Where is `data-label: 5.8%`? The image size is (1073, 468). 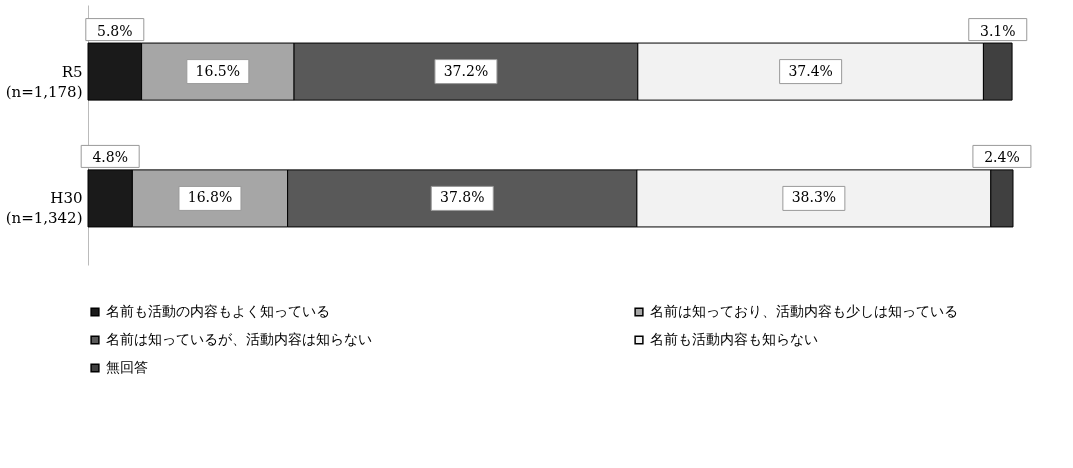 data-label: 5.8% is located at coordinates (115, 30).